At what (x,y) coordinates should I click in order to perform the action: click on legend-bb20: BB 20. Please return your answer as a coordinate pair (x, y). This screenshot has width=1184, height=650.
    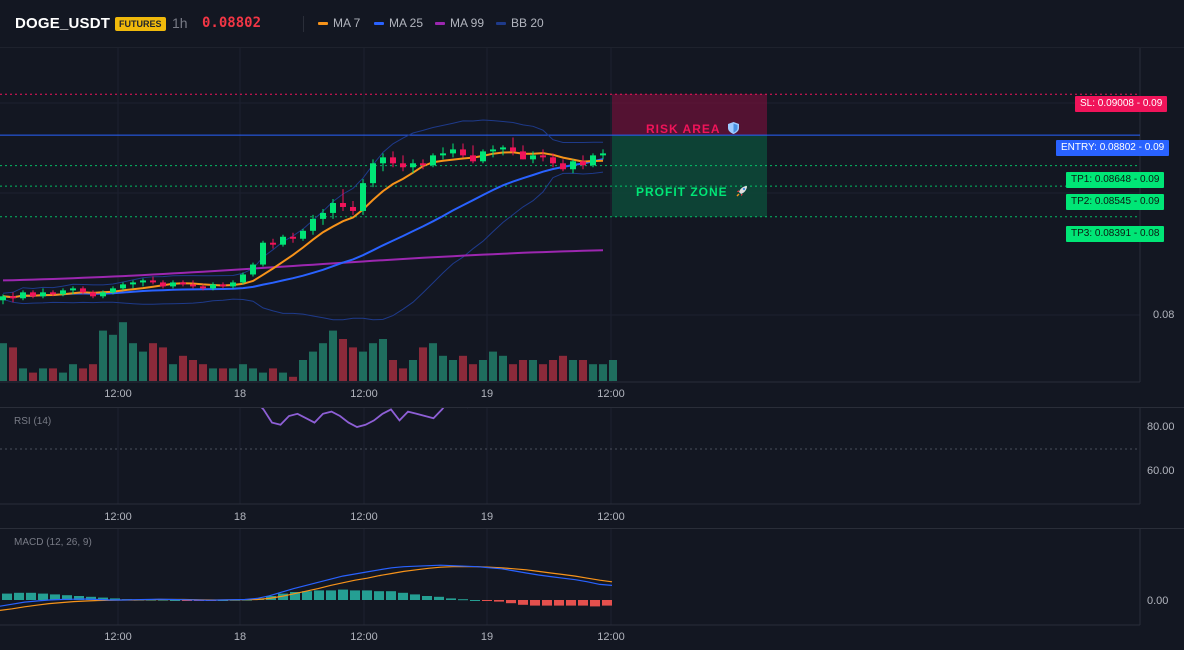
    Looking at the image, I should click on (520, 23).